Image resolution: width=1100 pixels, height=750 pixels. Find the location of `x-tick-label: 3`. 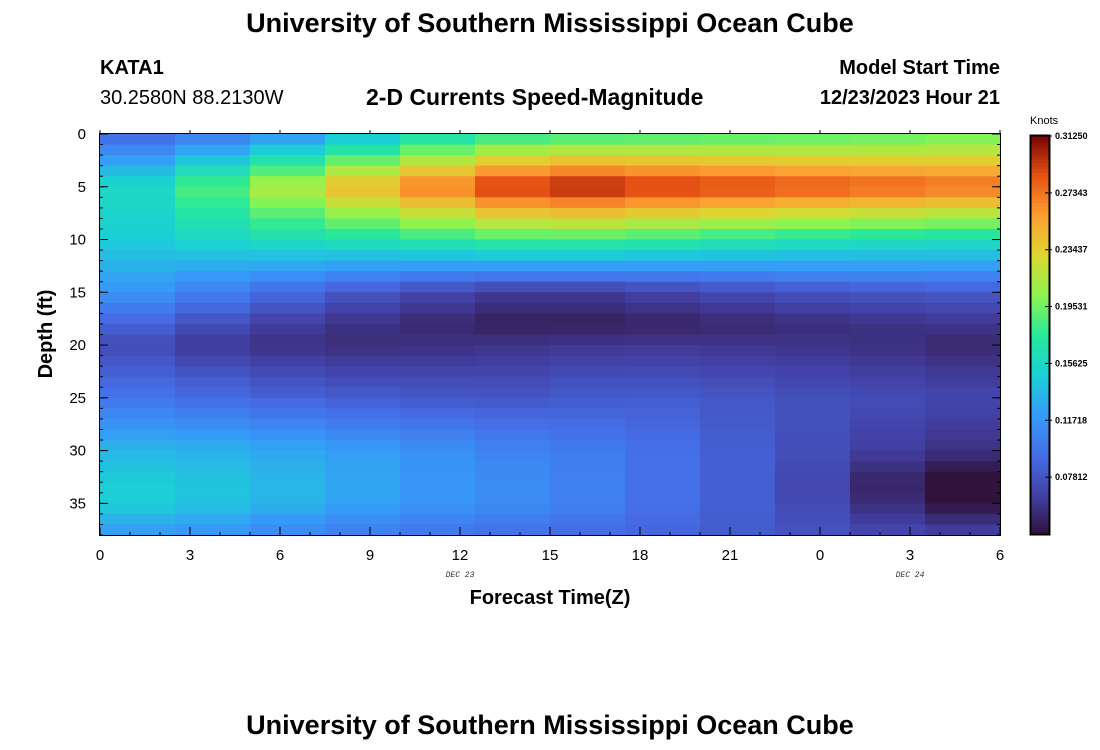

x-tick-label: 3 is located at coordinates (190, 555).